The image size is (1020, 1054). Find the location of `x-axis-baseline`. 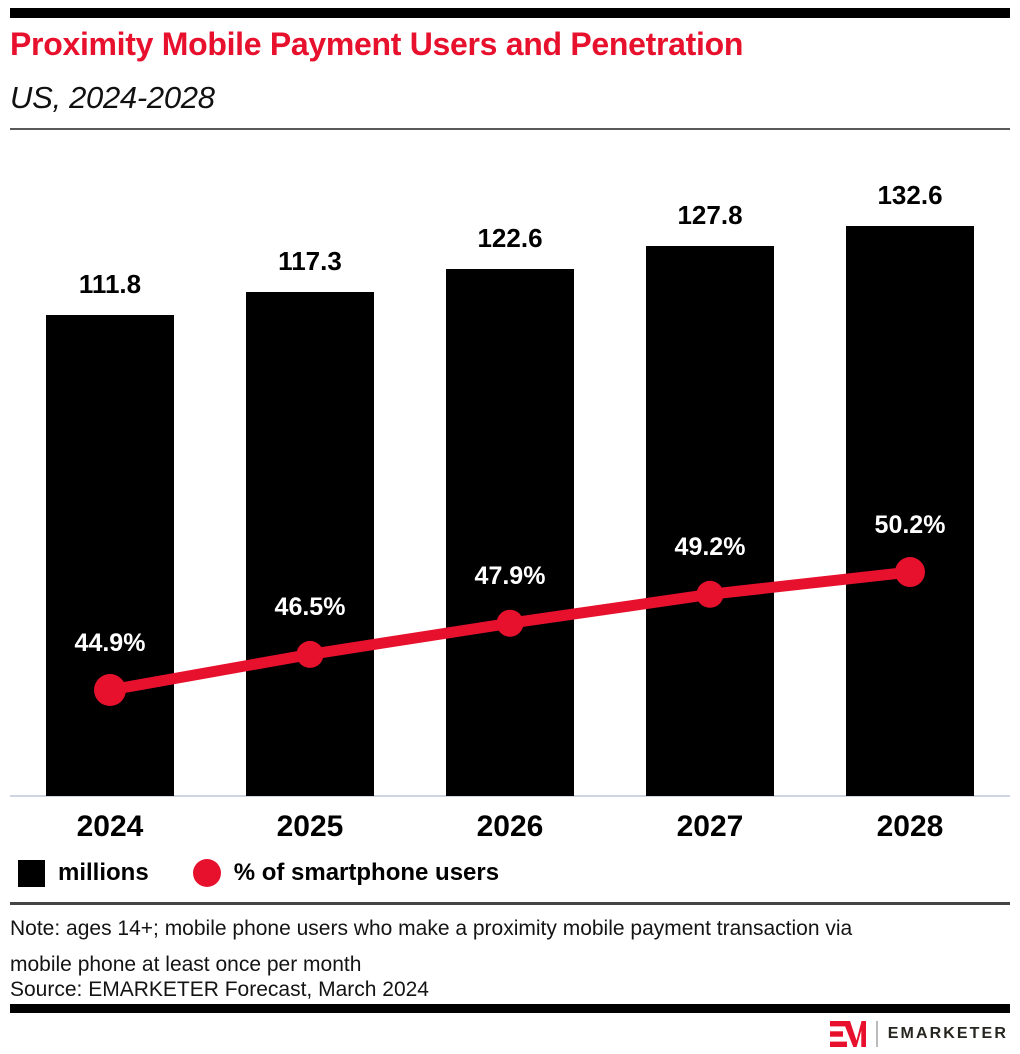

x-axis-baseline is located at coordinates (510, 796).